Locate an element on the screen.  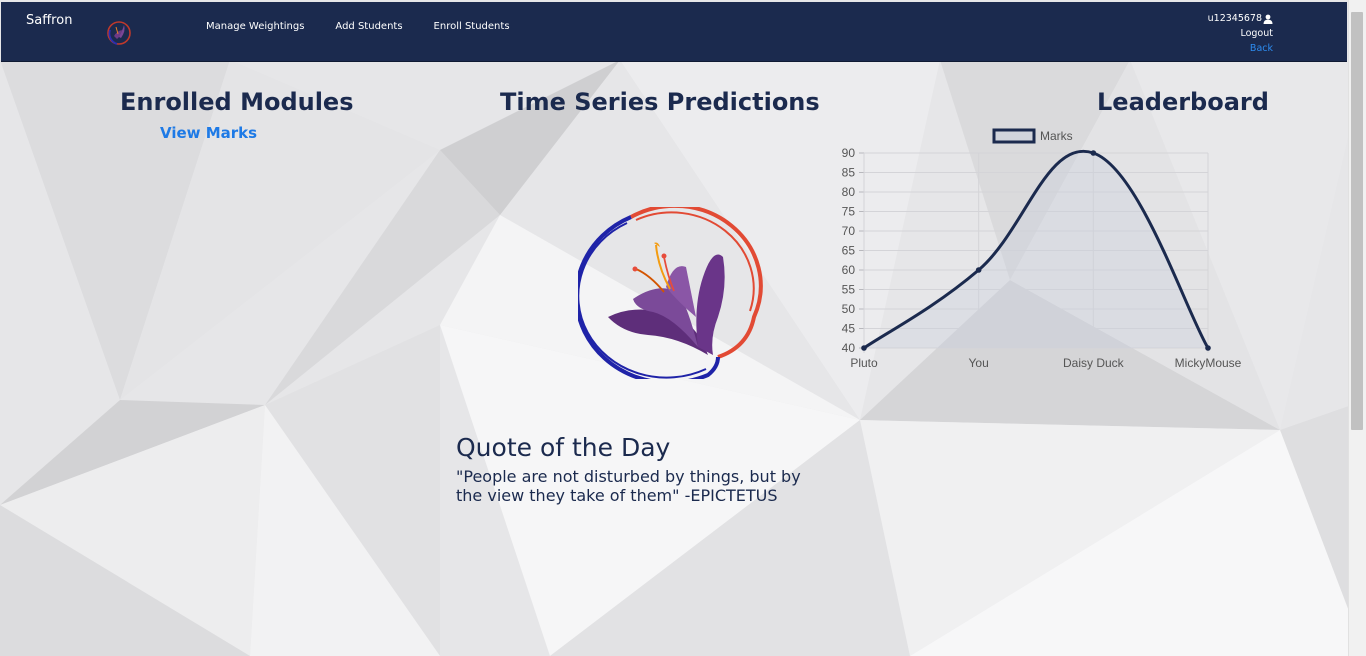
user-icon is located at coordinates (1268, 19).